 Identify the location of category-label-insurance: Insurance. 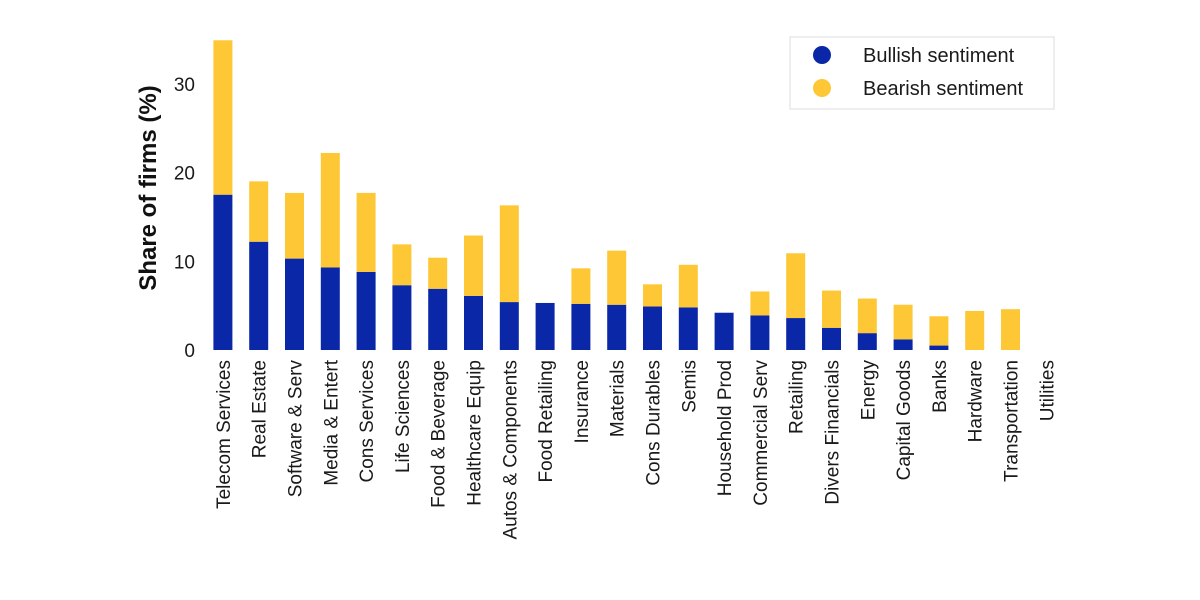
(582, 401).